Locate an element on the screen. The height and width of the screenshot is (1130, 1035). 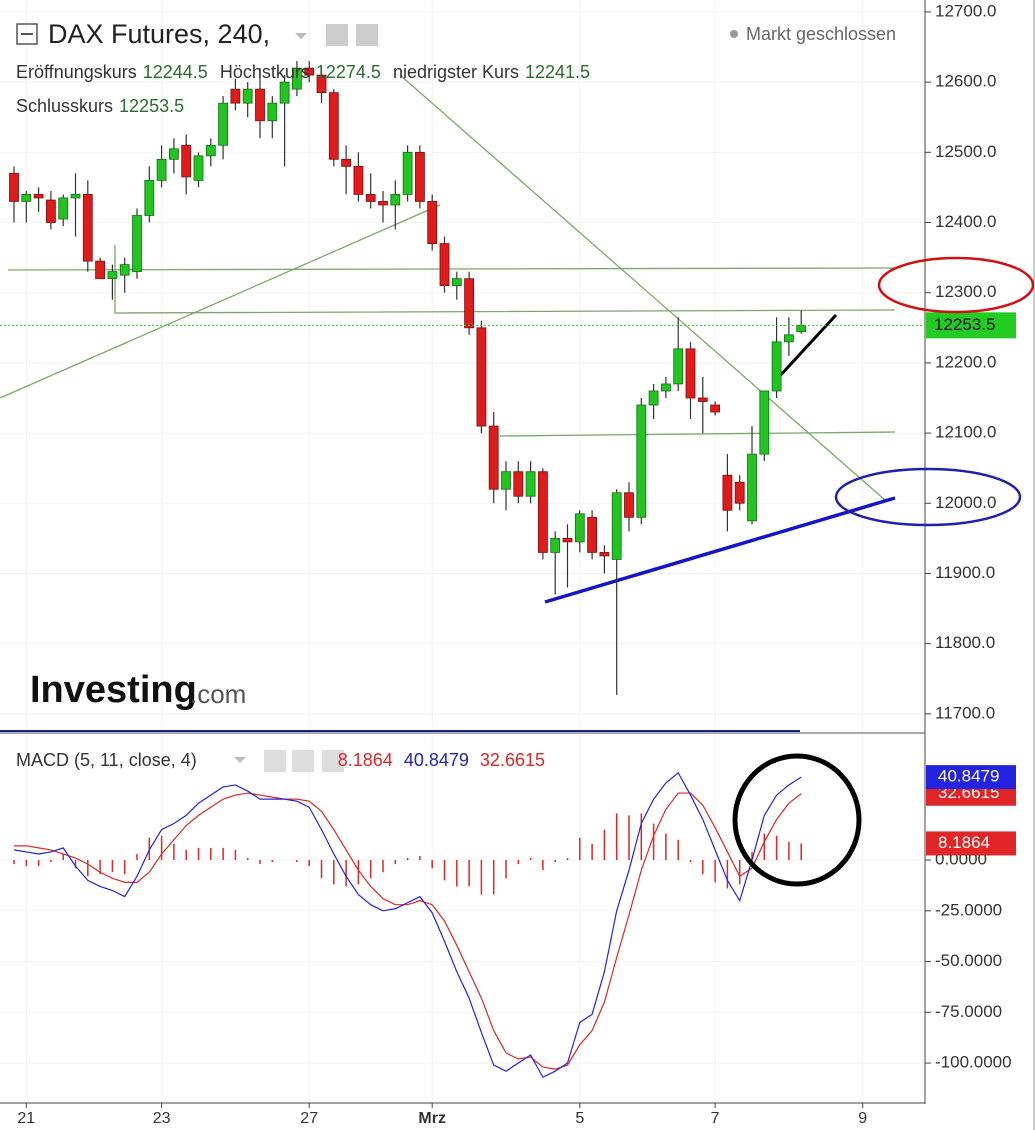
macd-tag-label: 40.8479 is located at coordinates (968, 776).